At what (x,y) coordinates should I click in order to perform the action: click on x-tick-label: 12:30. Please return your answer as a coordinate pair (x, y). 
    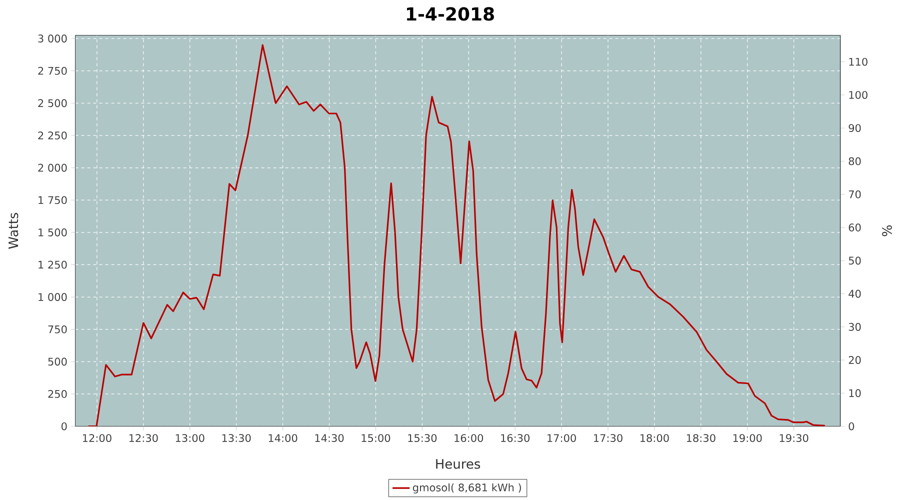
    Looking at the image, I should click on (143, 438).